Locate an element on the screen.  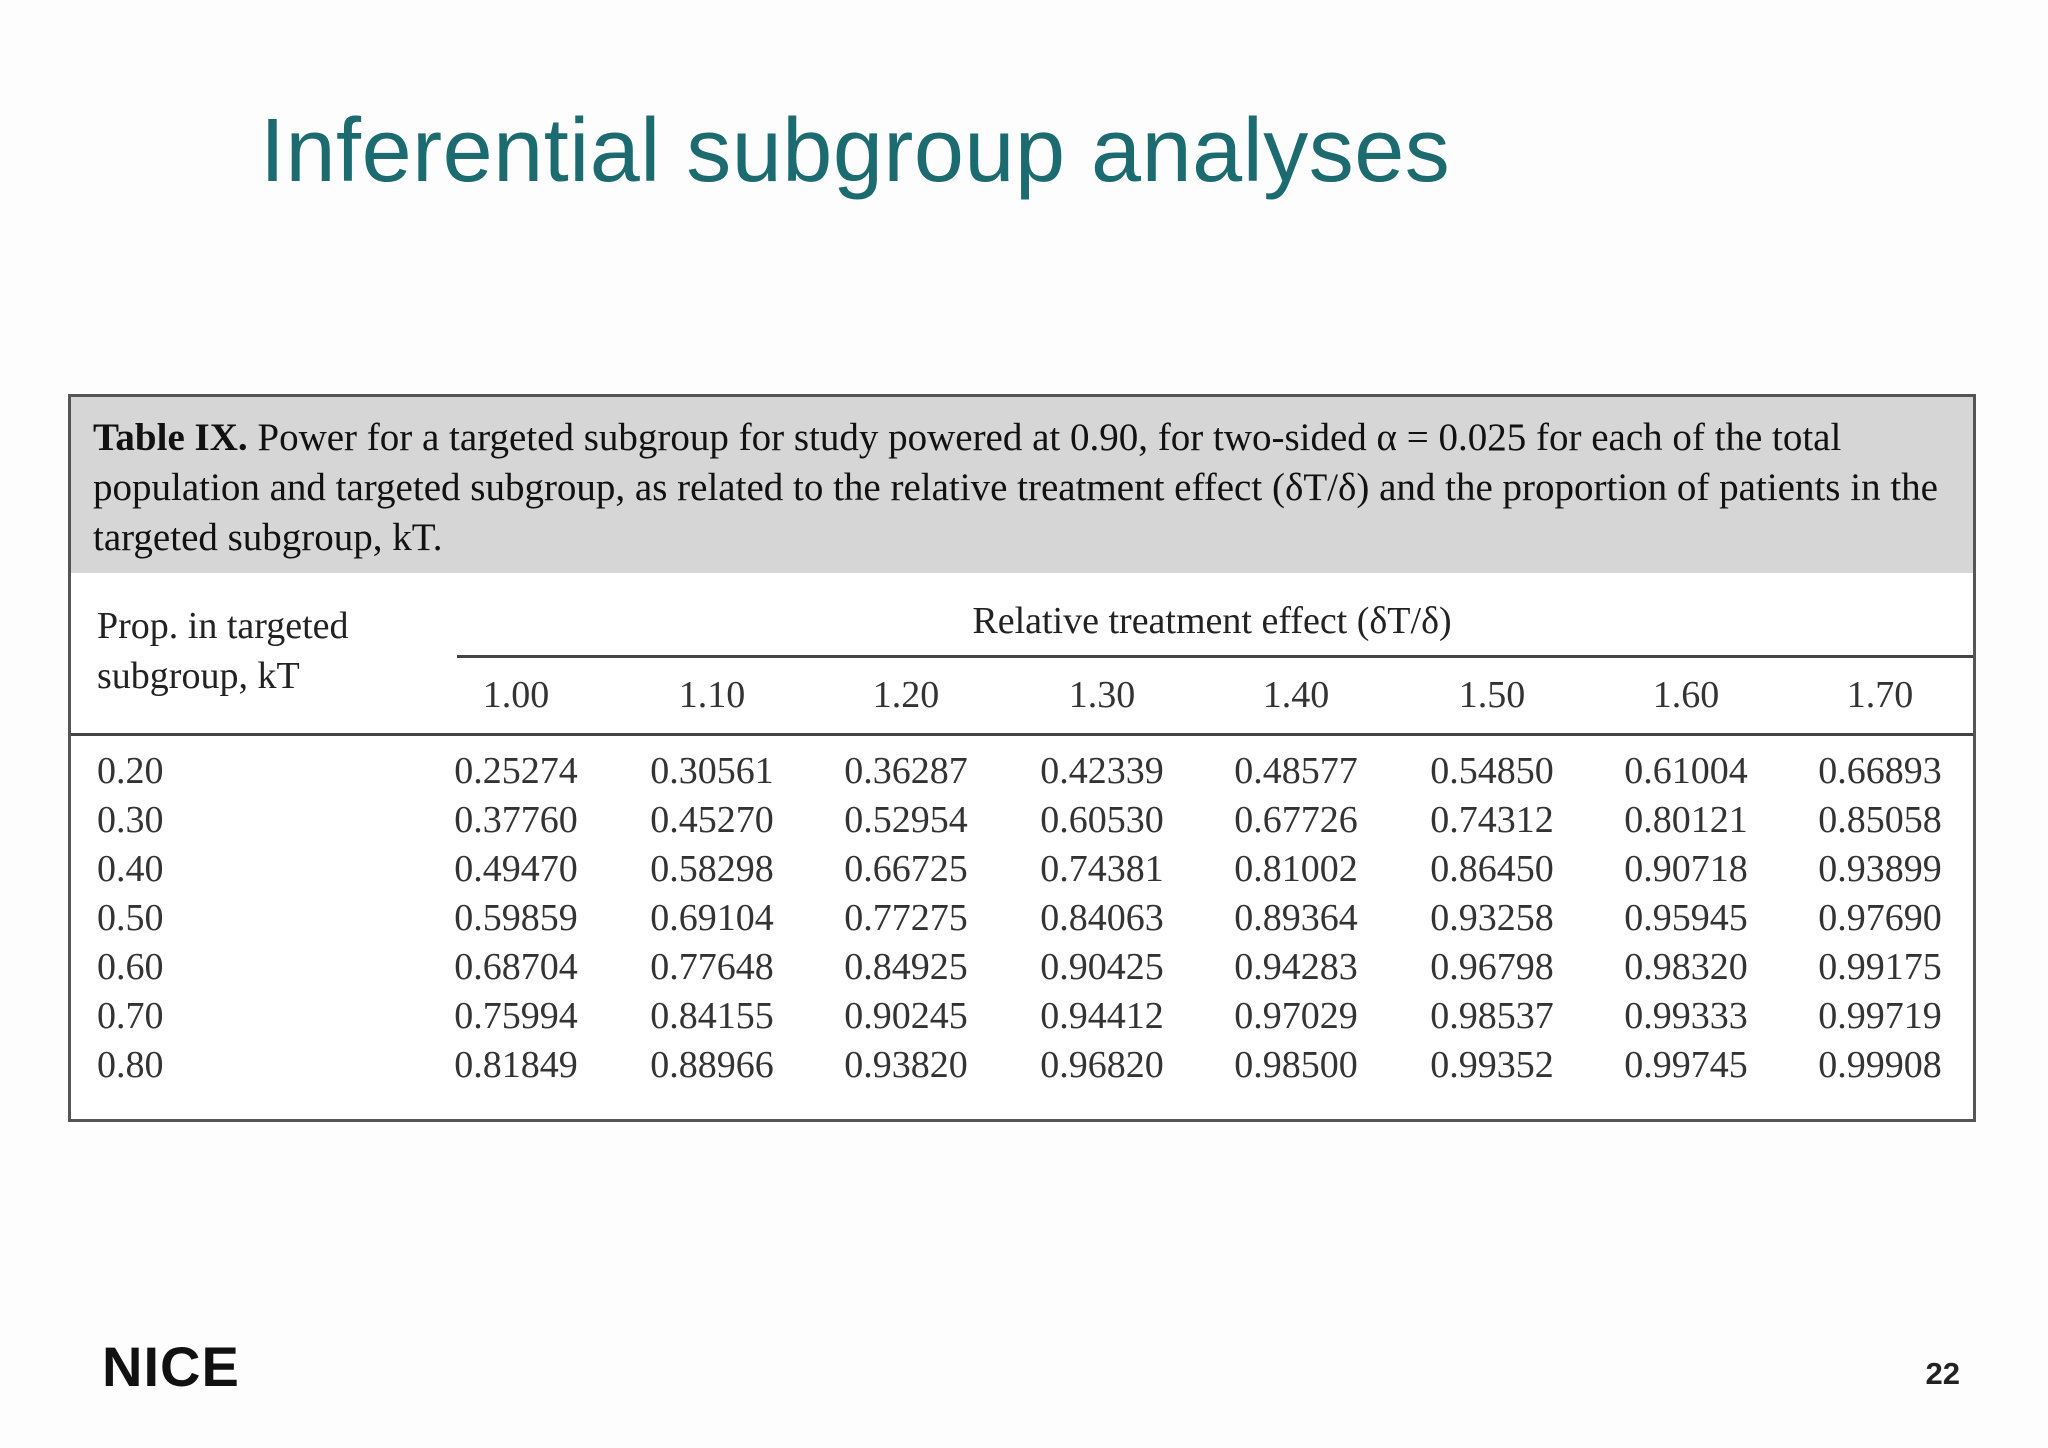
table-cell: 0.98537 is located at coordinates (1492, 1016).